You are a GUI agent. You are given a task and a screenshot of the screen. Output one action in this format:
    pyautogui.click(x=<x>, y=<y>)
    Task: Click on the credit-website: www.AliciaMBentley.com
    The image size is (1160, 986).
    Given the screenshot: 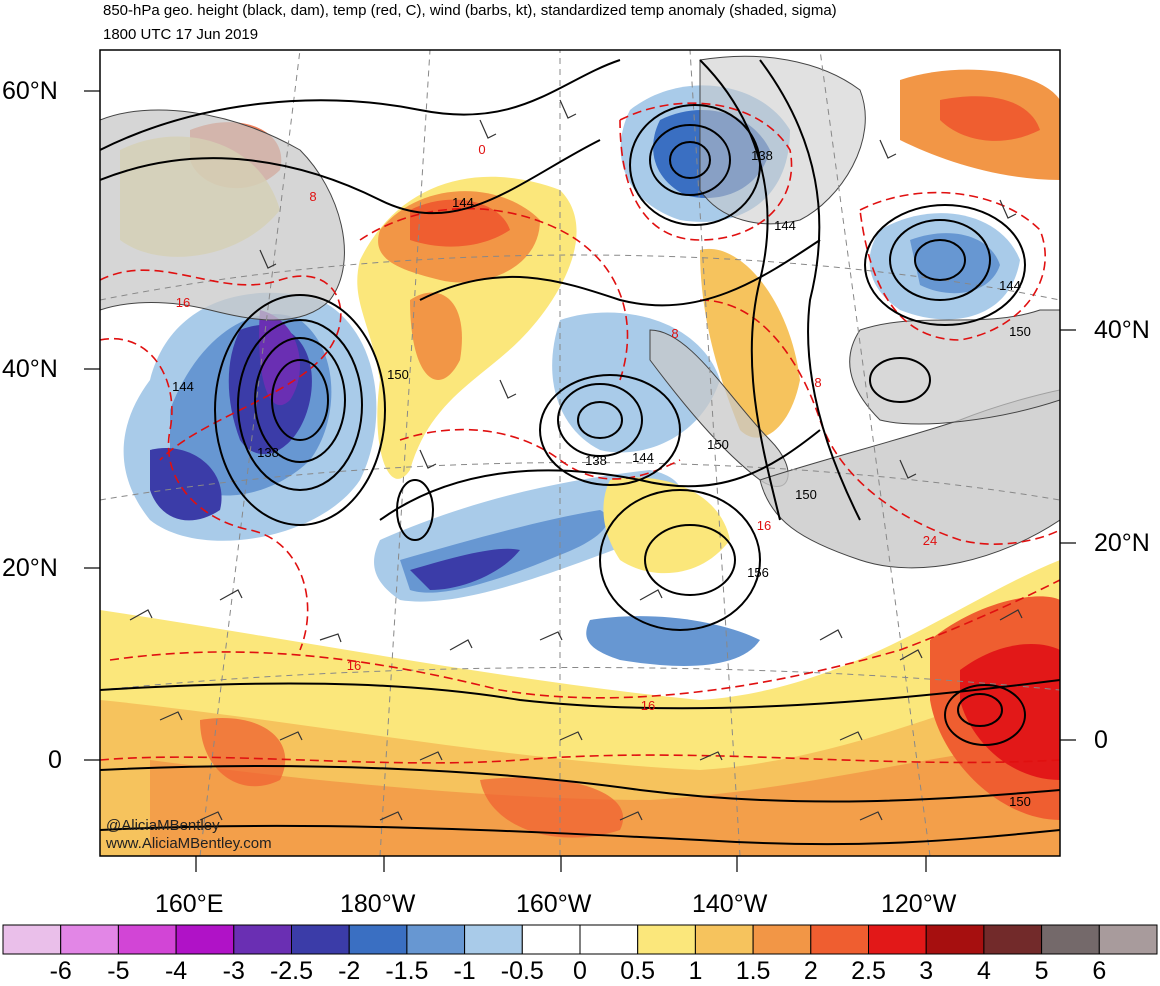 What is the action you would take?
    pyautogui.click(x=189, y=843)
    